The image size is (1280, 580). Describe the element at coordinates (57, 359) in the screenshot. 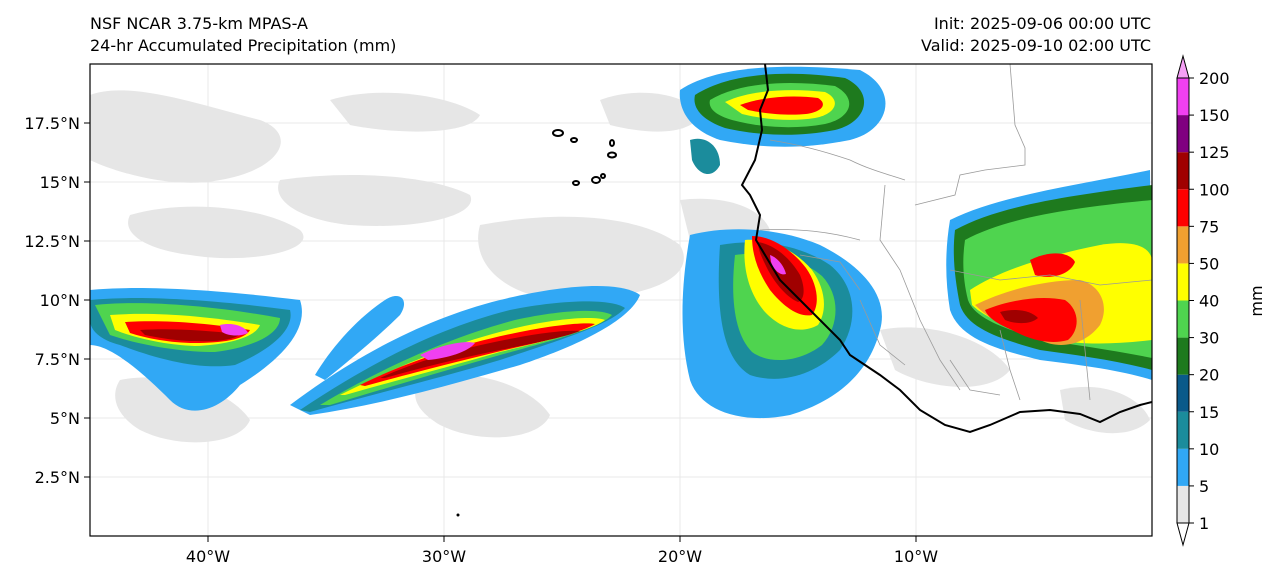

I see `lat-tick-label: 7.5°N` at that location.